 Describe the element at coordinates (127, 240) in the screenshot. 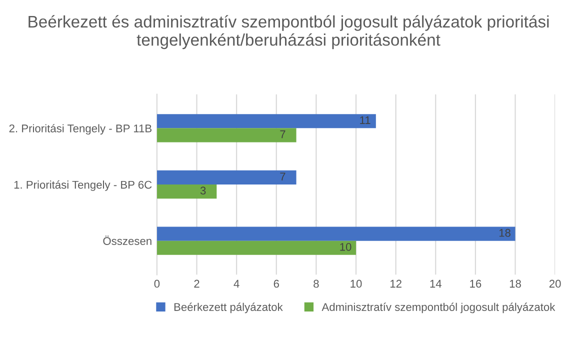

I see `y-tick-label: Összesen` at that location.